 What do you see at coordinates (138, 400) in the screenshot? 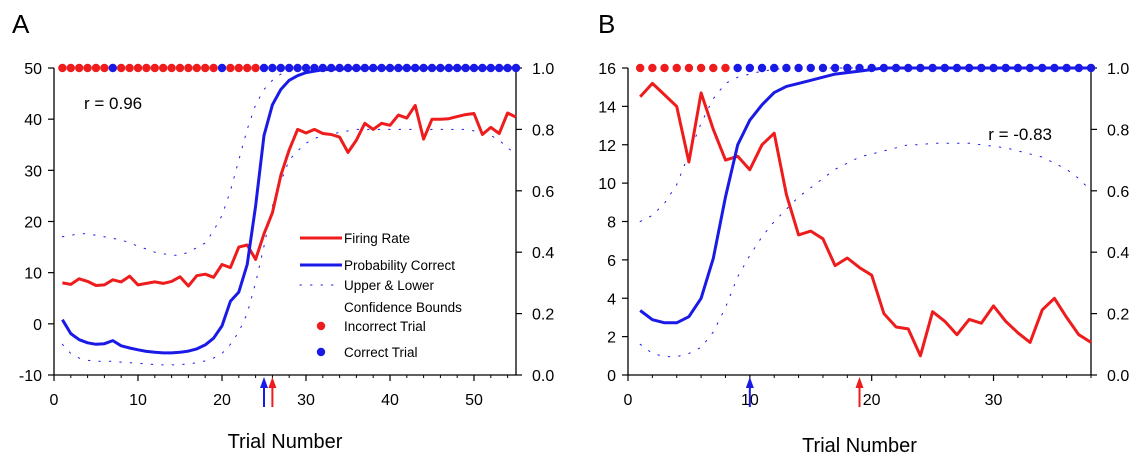
I see `x-tick-label: 10` at bounding box center [138, 400].